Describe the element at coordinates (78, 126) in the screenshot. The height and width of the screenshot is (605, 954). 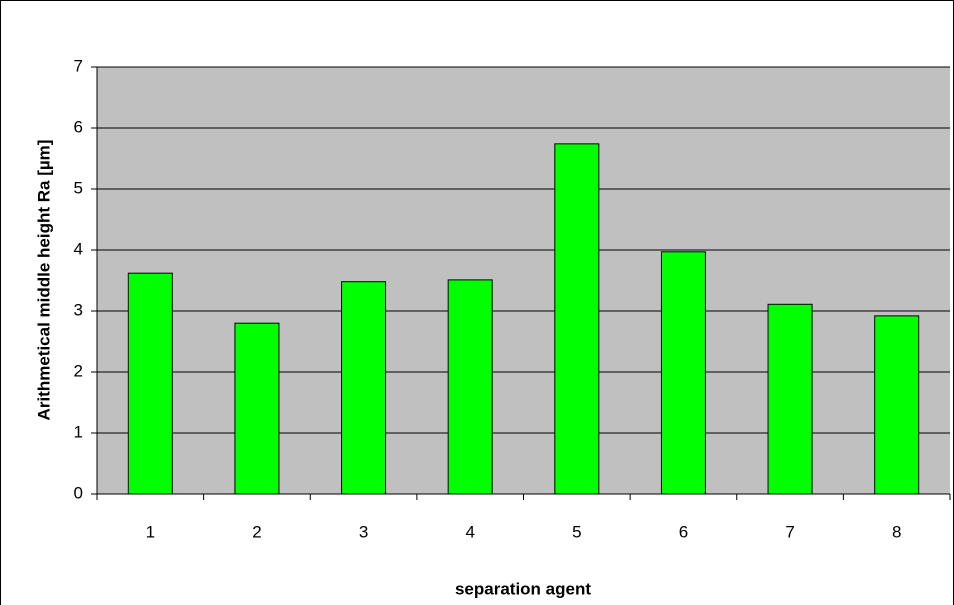
I see `y-tick-label: 6` at that location.